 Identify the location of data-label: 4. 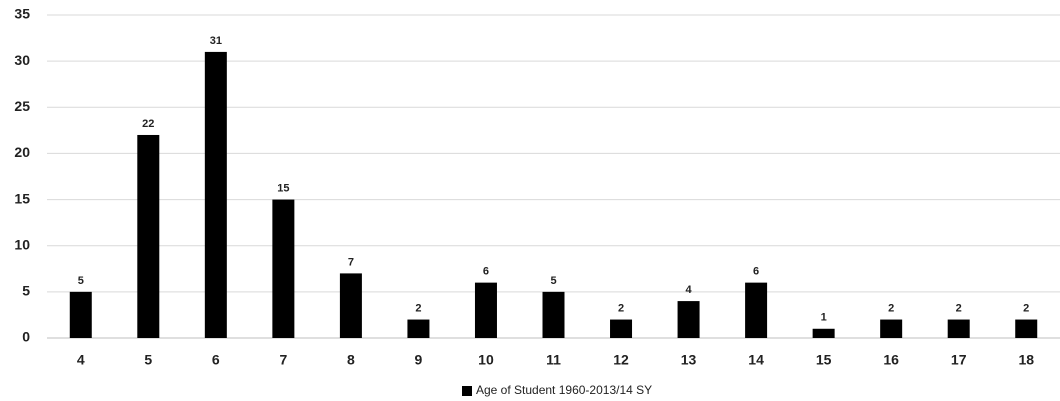
(689, 290).